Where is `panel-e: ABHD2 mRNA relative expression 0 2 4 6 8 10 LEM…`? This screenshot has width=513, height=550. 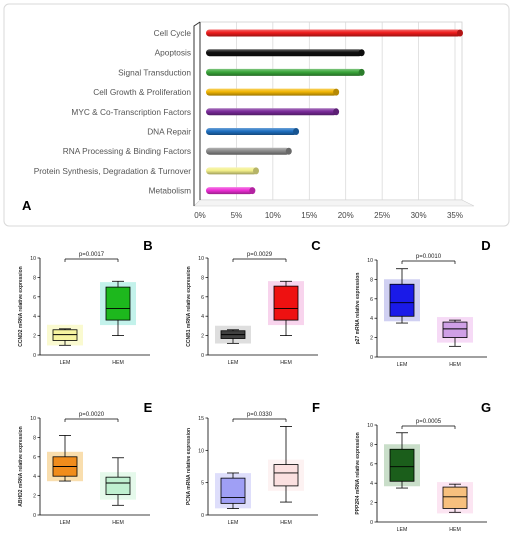 panel-e: ABHD2 mRNA relative expression 0 2 4 6 8 10 LEM… is located at coordinates (85, 463).